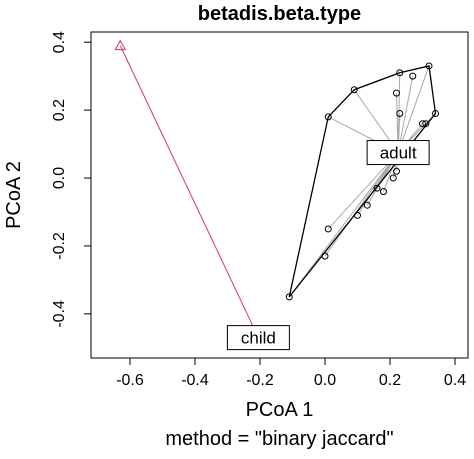  Describe the element at coordinates (325, 380) in the screenshot. I see `x-tick-label: 0.0` at that location.